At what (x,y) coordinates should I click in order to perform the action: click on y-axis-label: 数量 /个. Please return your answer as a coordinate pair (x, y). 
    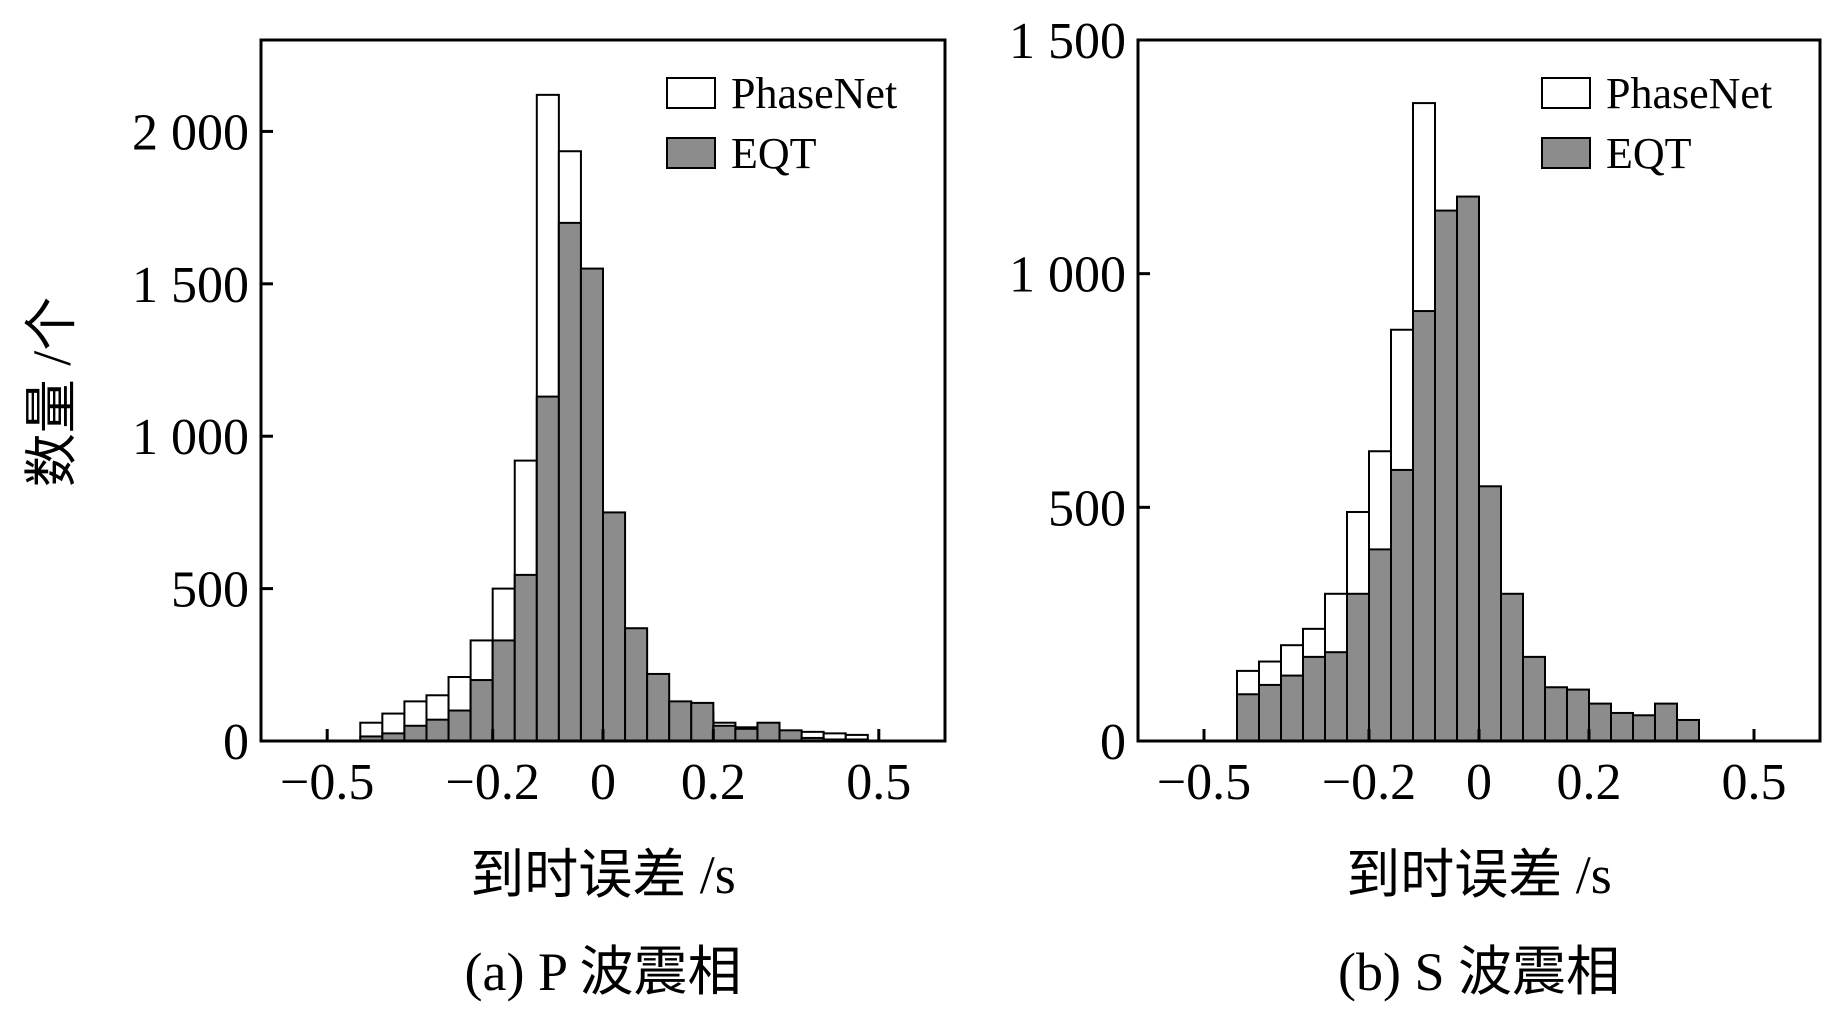
    Looking at the image, I should click on (52, 392).